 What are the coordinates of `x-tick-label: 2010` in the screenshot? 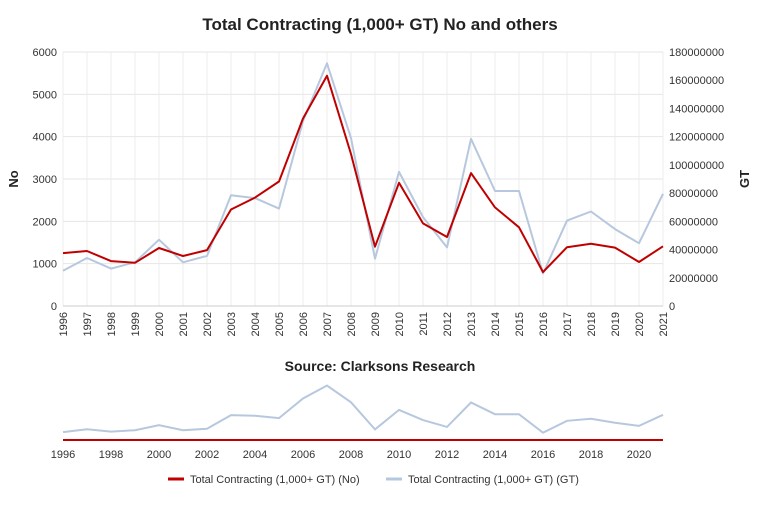 It's located at (400, 324).